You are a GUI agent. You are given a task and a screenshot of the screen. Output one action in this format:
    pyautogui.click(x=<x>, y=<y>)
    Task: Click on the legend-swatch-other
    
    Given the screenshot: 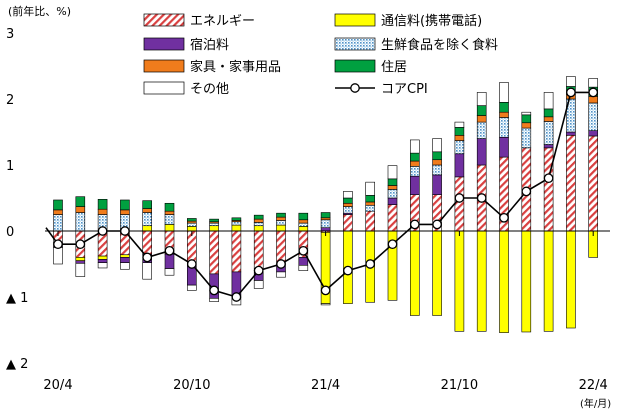 What is the action you would take?
    pyautogui.click(x=164, y=88)
    